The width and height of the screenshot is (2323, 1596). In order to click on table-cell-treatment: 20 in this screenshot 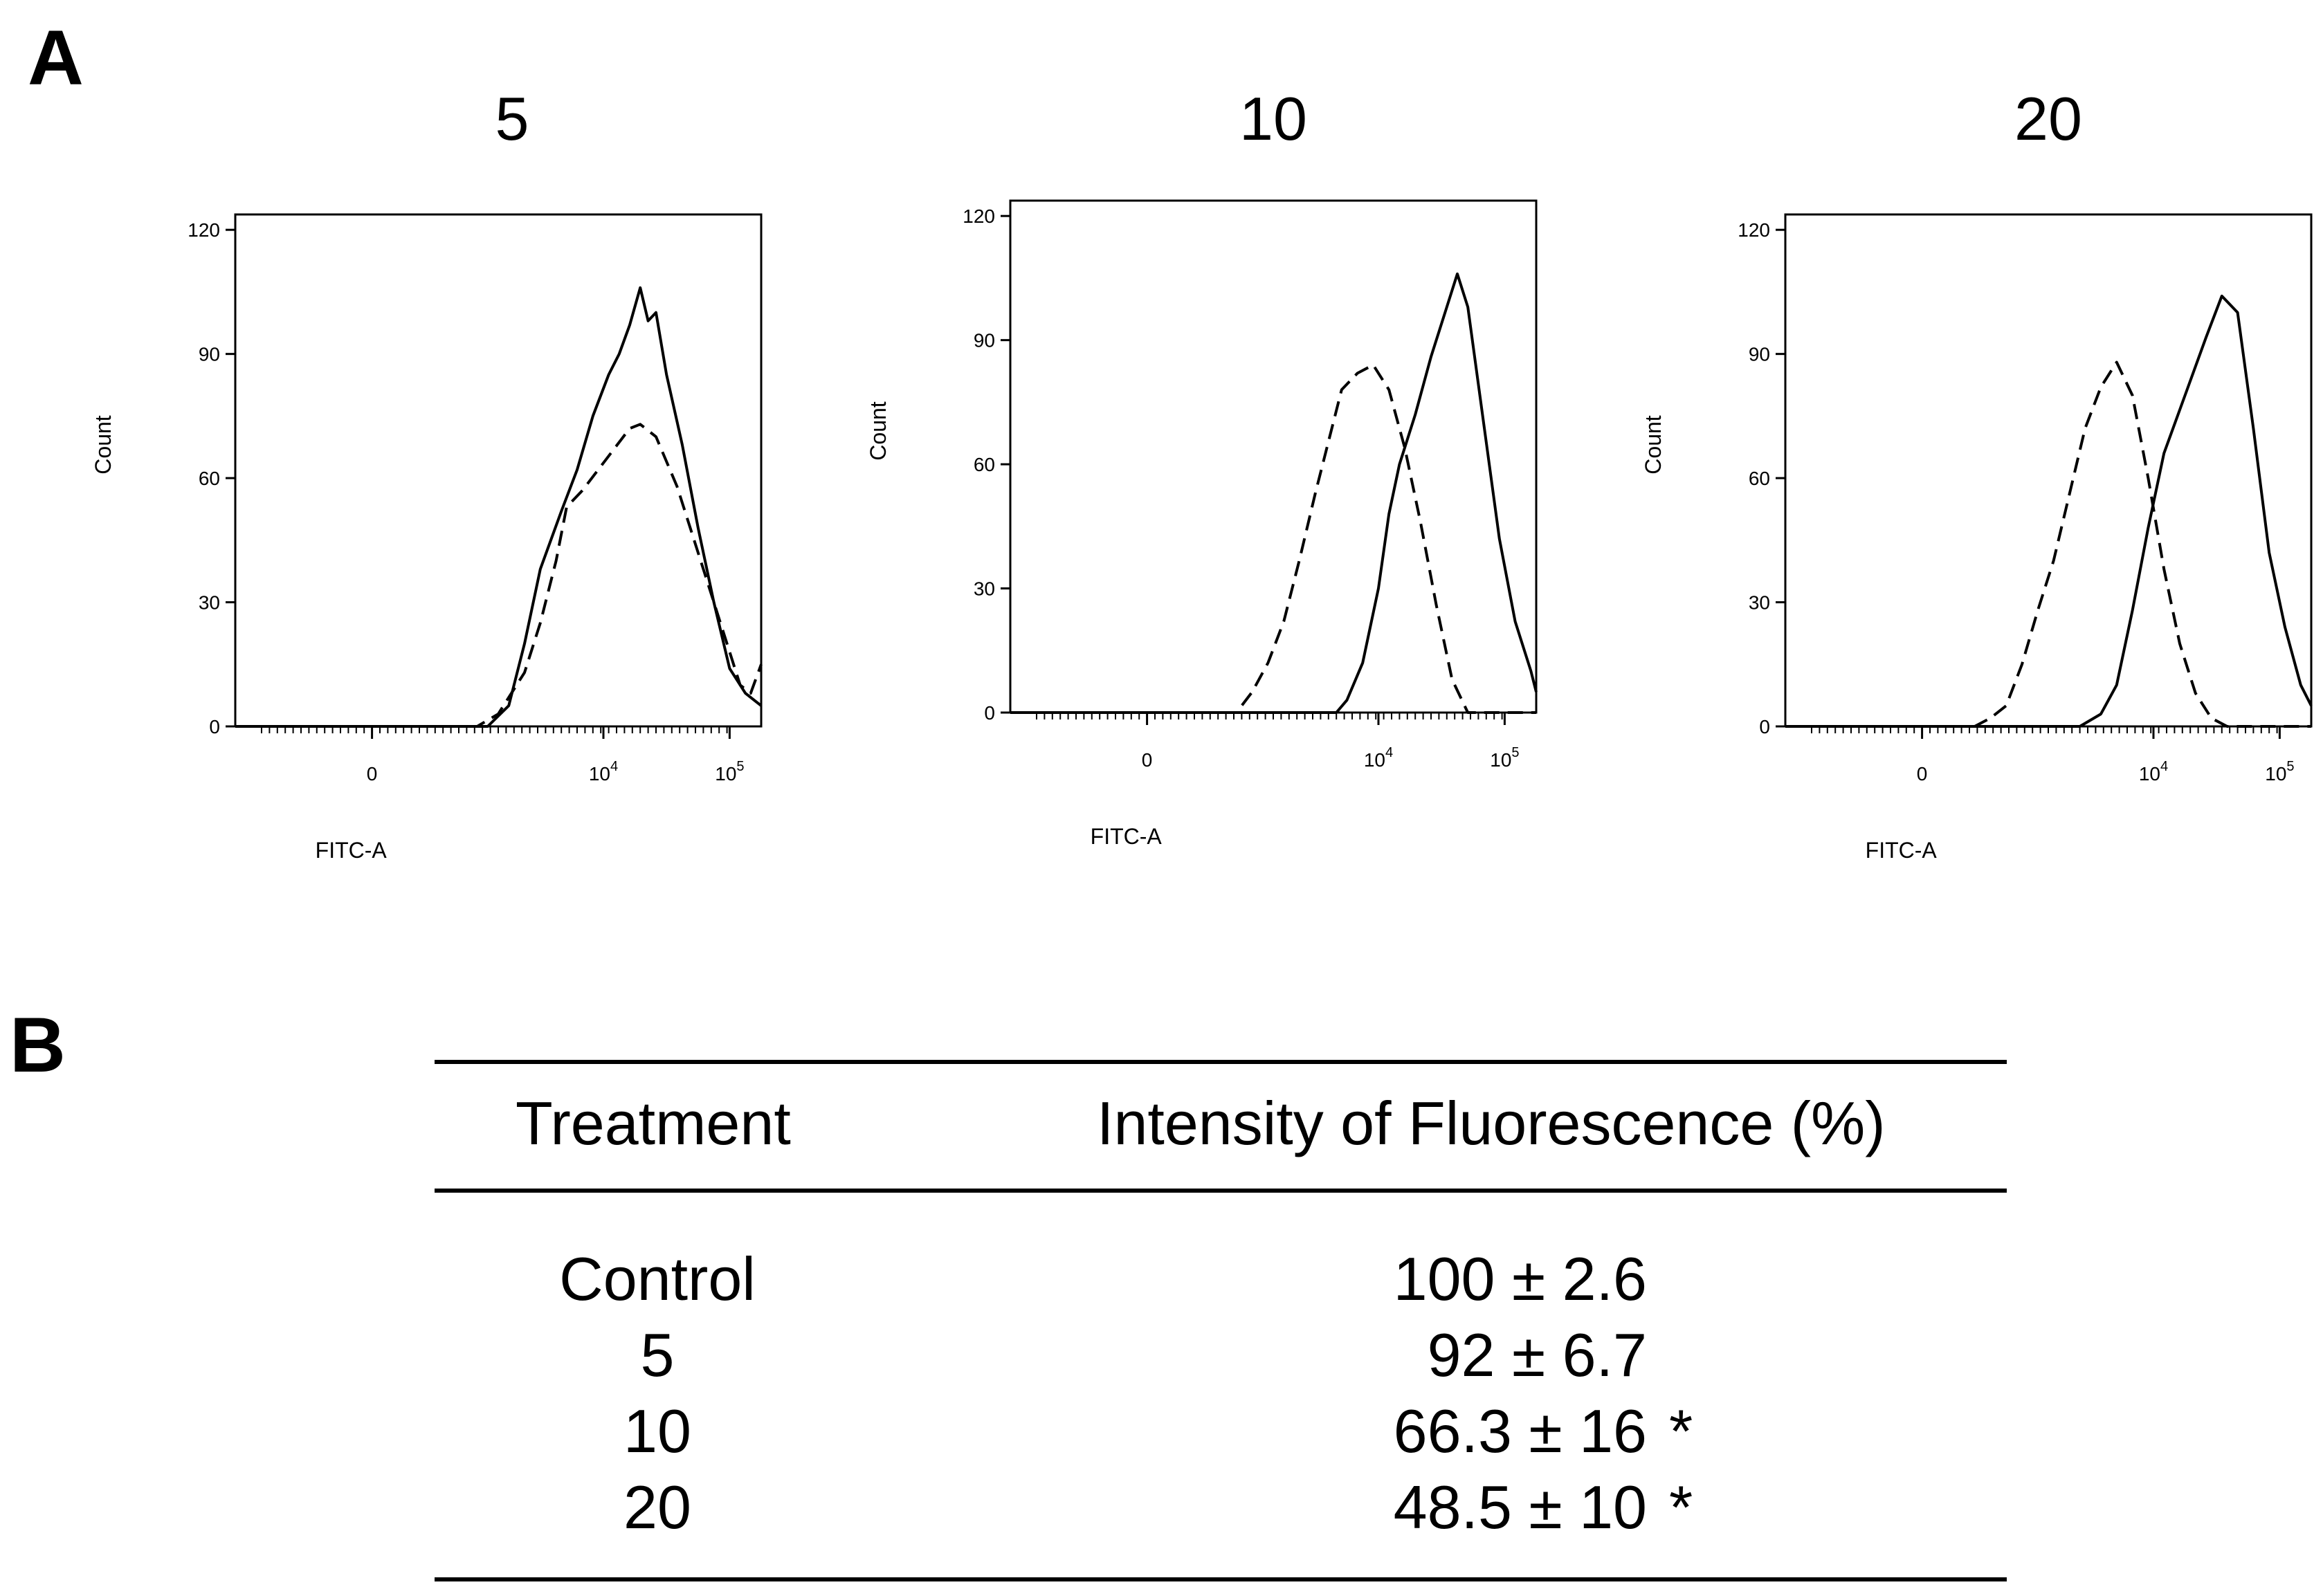, I will do `click(657, 1507)`.